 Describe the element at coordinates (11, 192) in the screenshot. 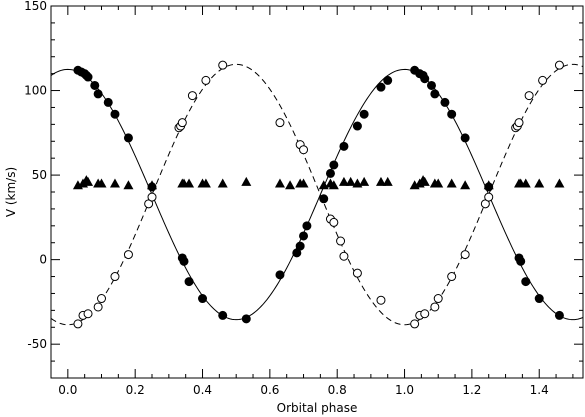

I see `y-axis-title: V (km/s)` at that location.